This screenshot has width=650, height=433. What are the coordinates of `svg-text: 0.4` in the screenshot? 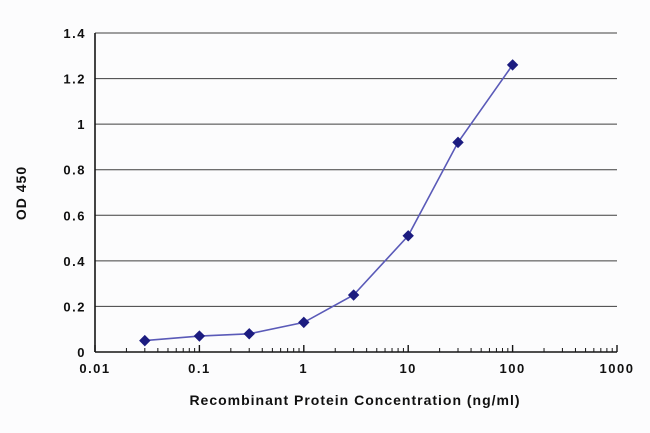 It's located at (74, 261).